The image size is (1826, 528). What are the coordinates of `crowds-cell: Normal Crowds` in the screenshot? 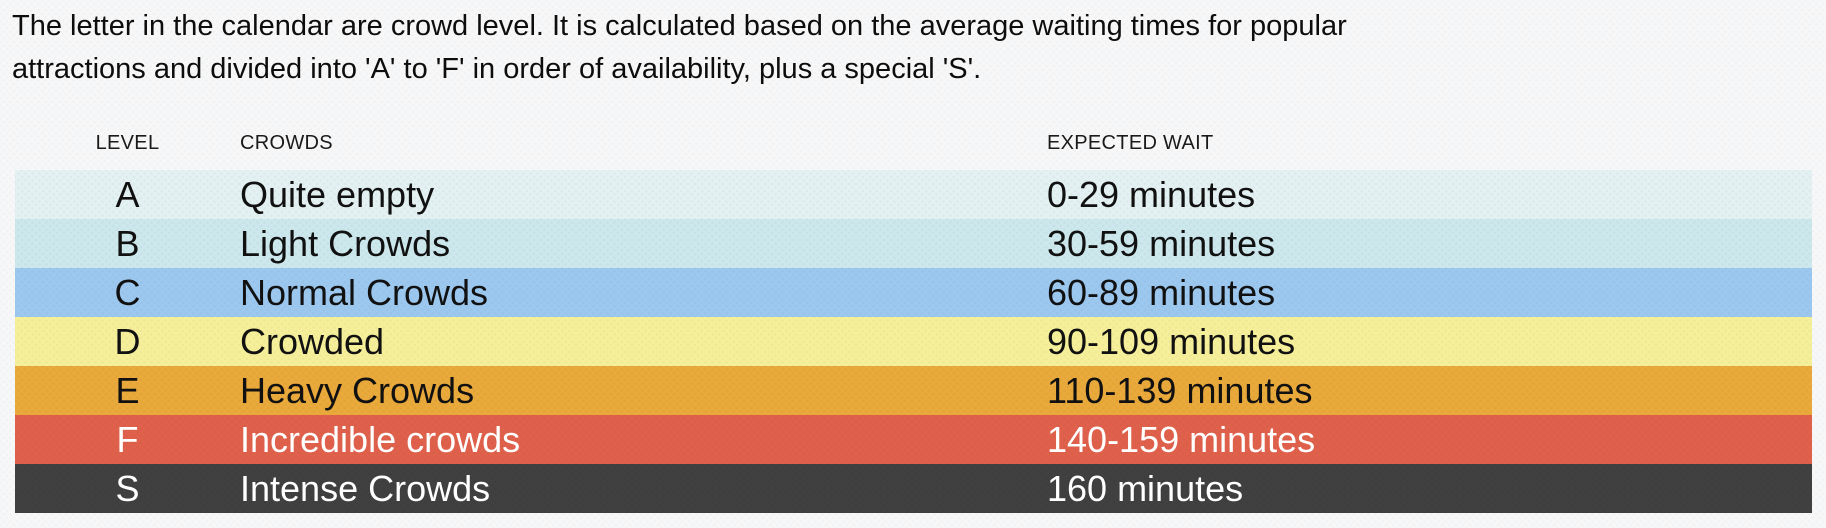 It's located at (643, 292).